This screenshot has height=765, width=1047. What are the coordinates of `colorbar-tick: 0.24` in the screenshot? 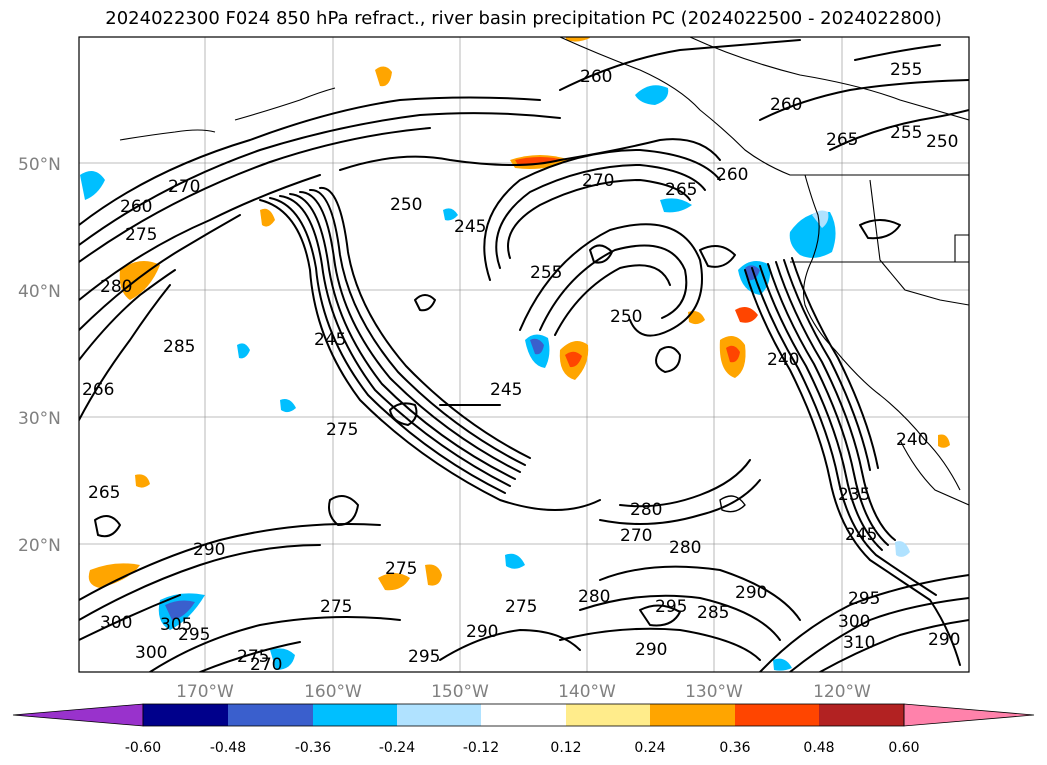 It's located at (649, 748).